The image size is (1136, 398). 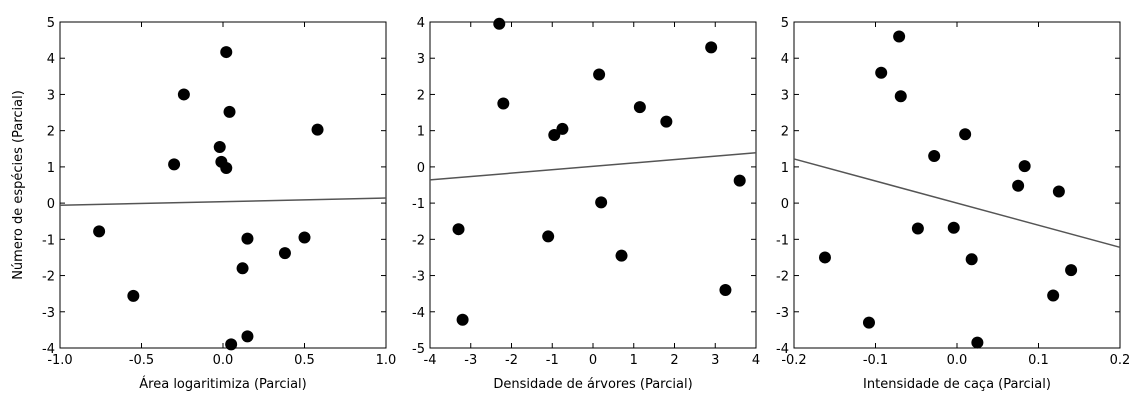 What do you see at coordinates (957, 384) in the screenshot?
I see `x-axis-label: Intensidade de caça (Parcial)` at bounding box center [957, 384].